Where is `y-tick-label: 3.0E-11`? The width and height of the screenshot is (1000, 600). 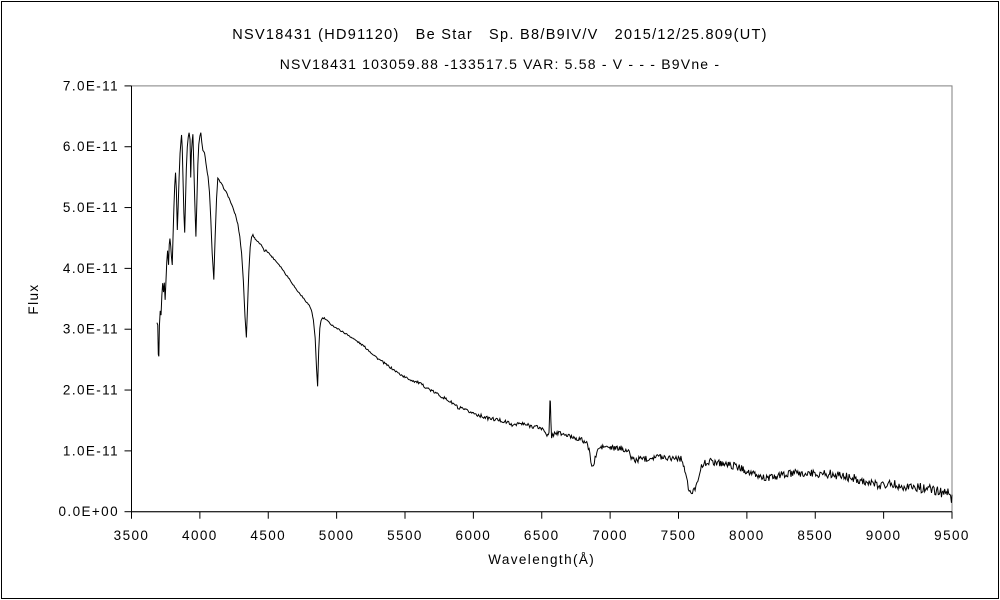 y-tick-label: 3.0E-11 is located at coordinates (91, 329).